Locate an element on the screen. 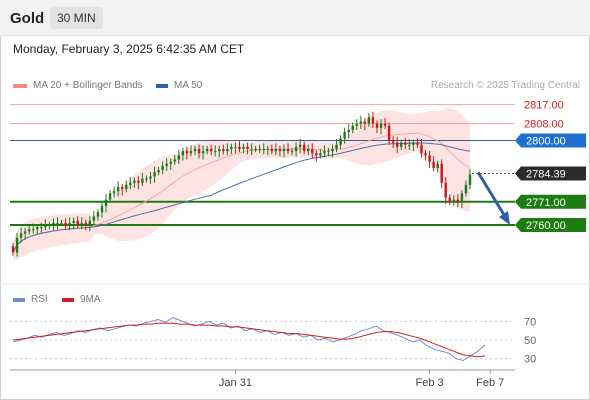 Image resolution: width=590 pixels, height=400 pixels. legend-9ma: 9MA is located at coordinates (81, 299).